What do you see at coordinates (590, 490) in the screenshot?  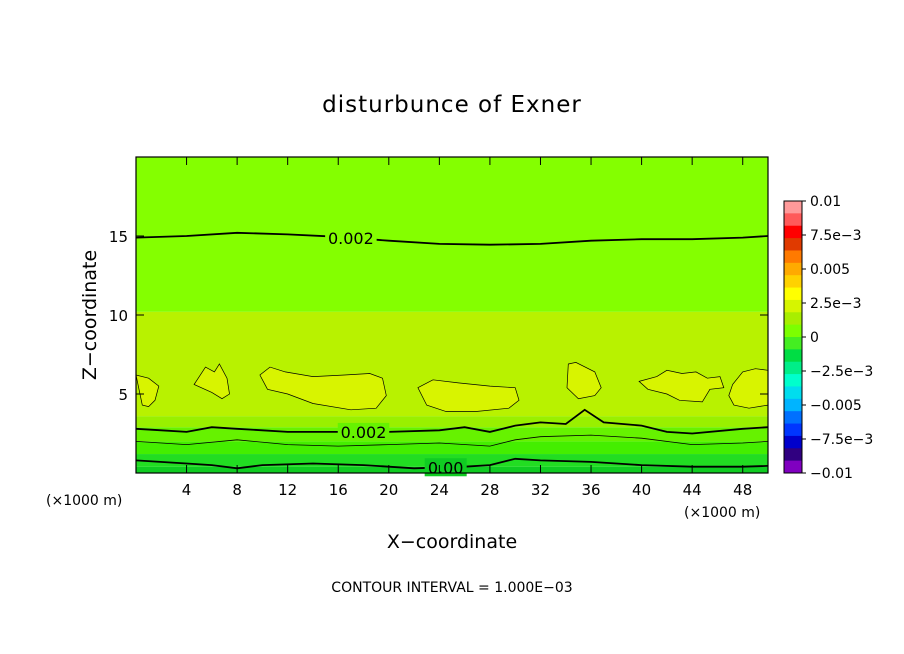 I see `x-tick-label-8: 36` at bounding box center [590, 490].